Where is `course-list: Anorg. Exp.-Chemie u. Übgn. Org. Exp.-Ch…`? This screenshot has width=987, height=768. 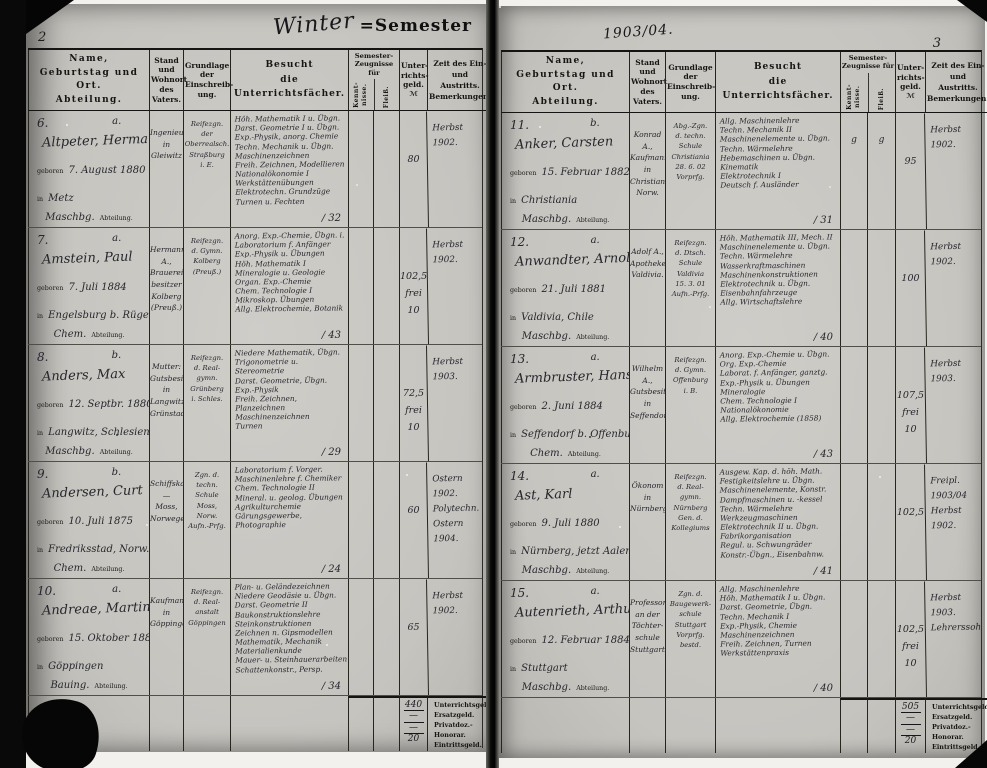
course-list: Anorg. Exp.-Chemie u. Übgn. Org. Exp.-Ch… is located at coordinates (774, 386).